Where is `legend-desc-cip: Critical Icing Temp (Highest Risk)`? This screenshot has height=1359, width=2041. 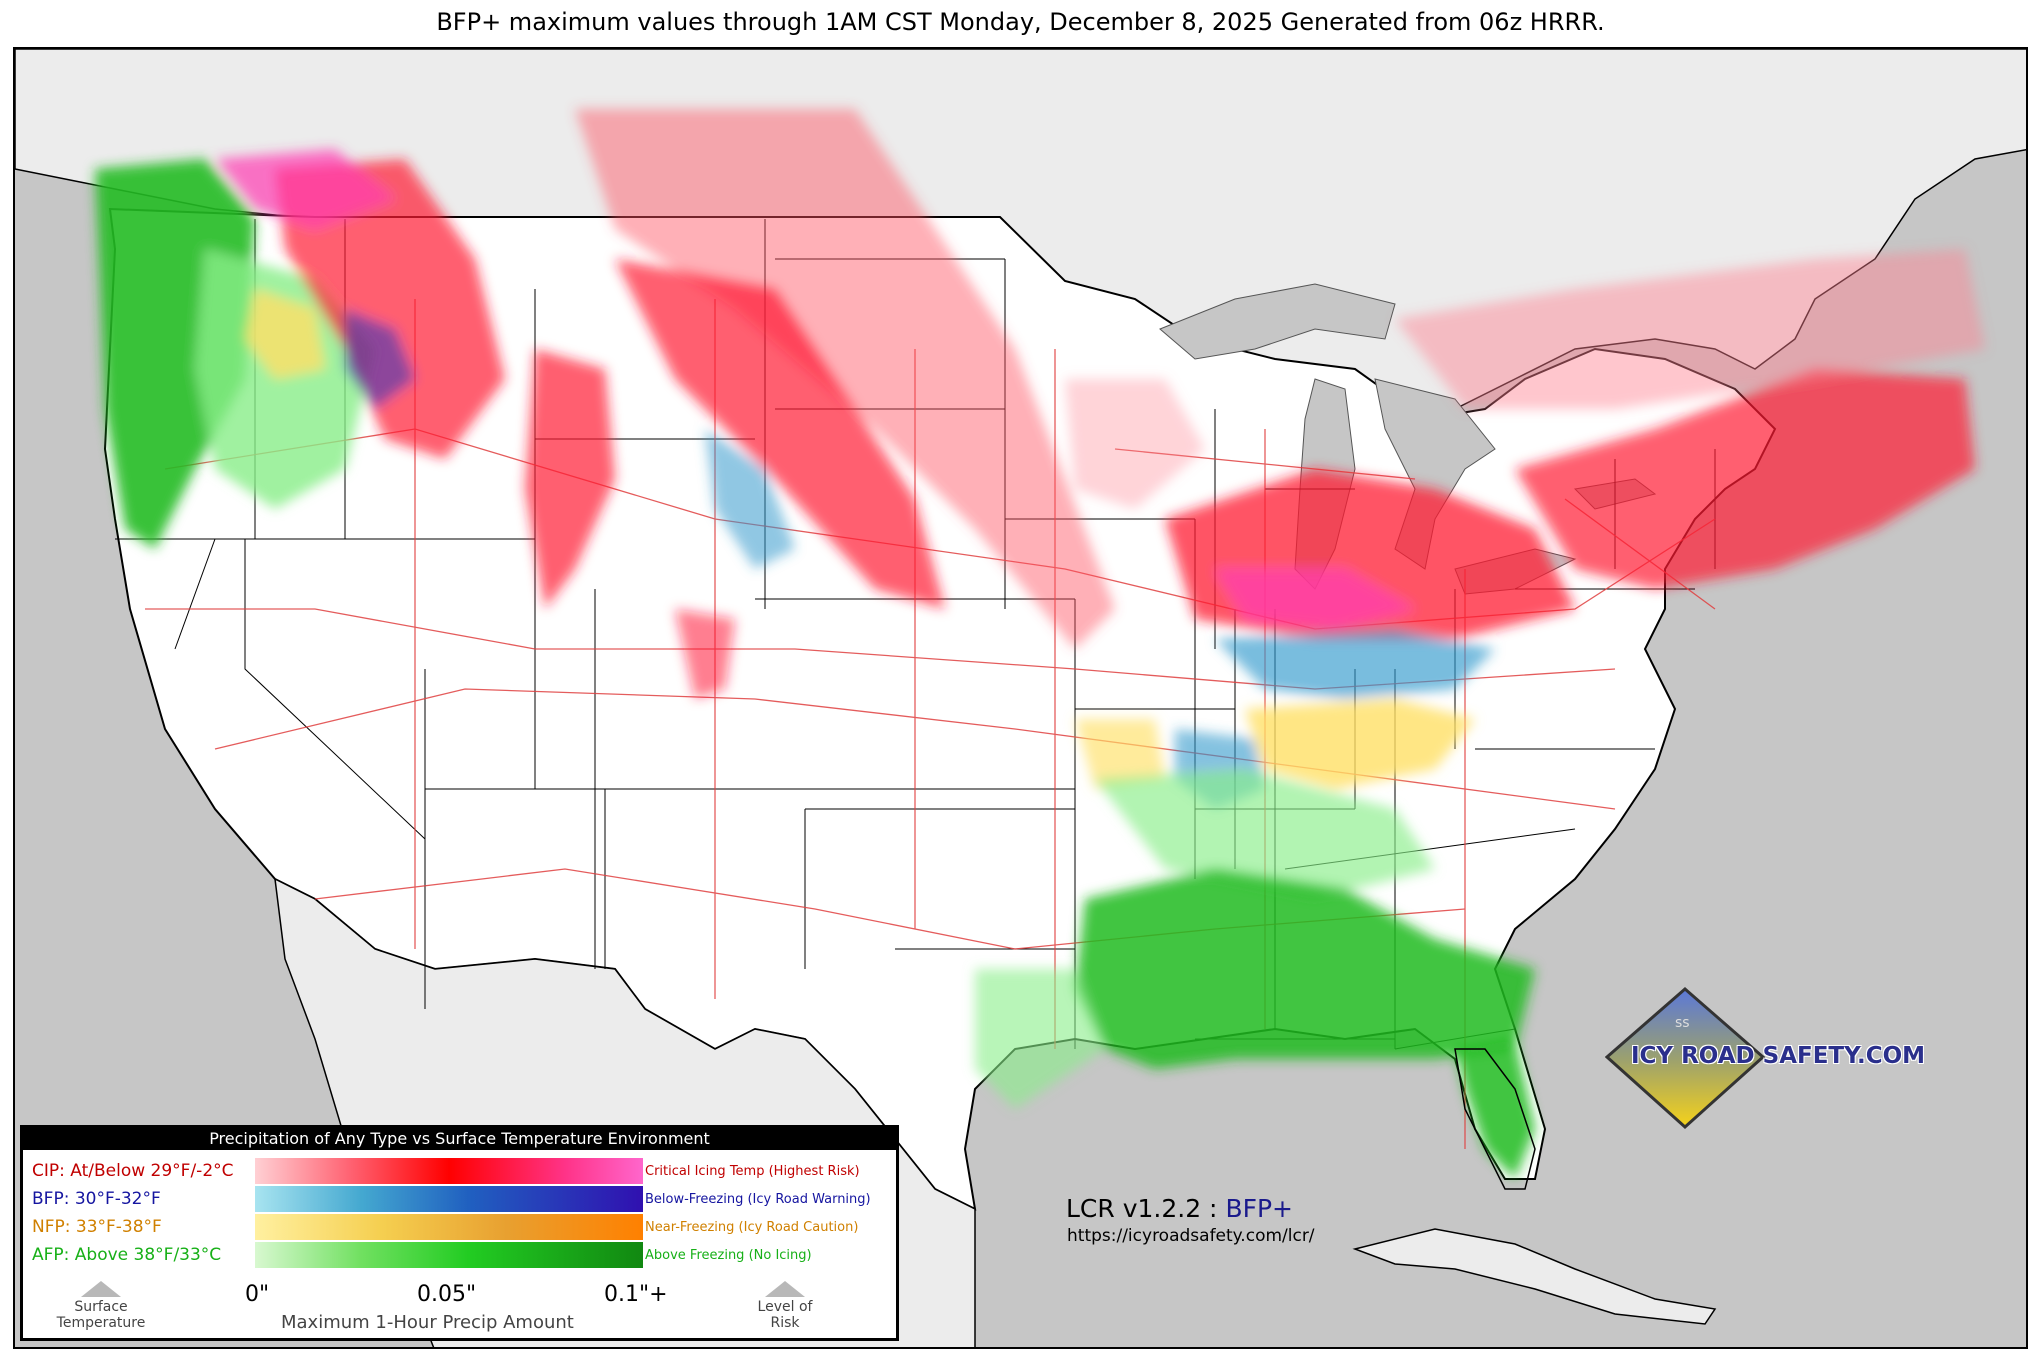 legend-desc-cip: Critical Icing Temp (Highest Risk) is located at coordinates (752, 1171).